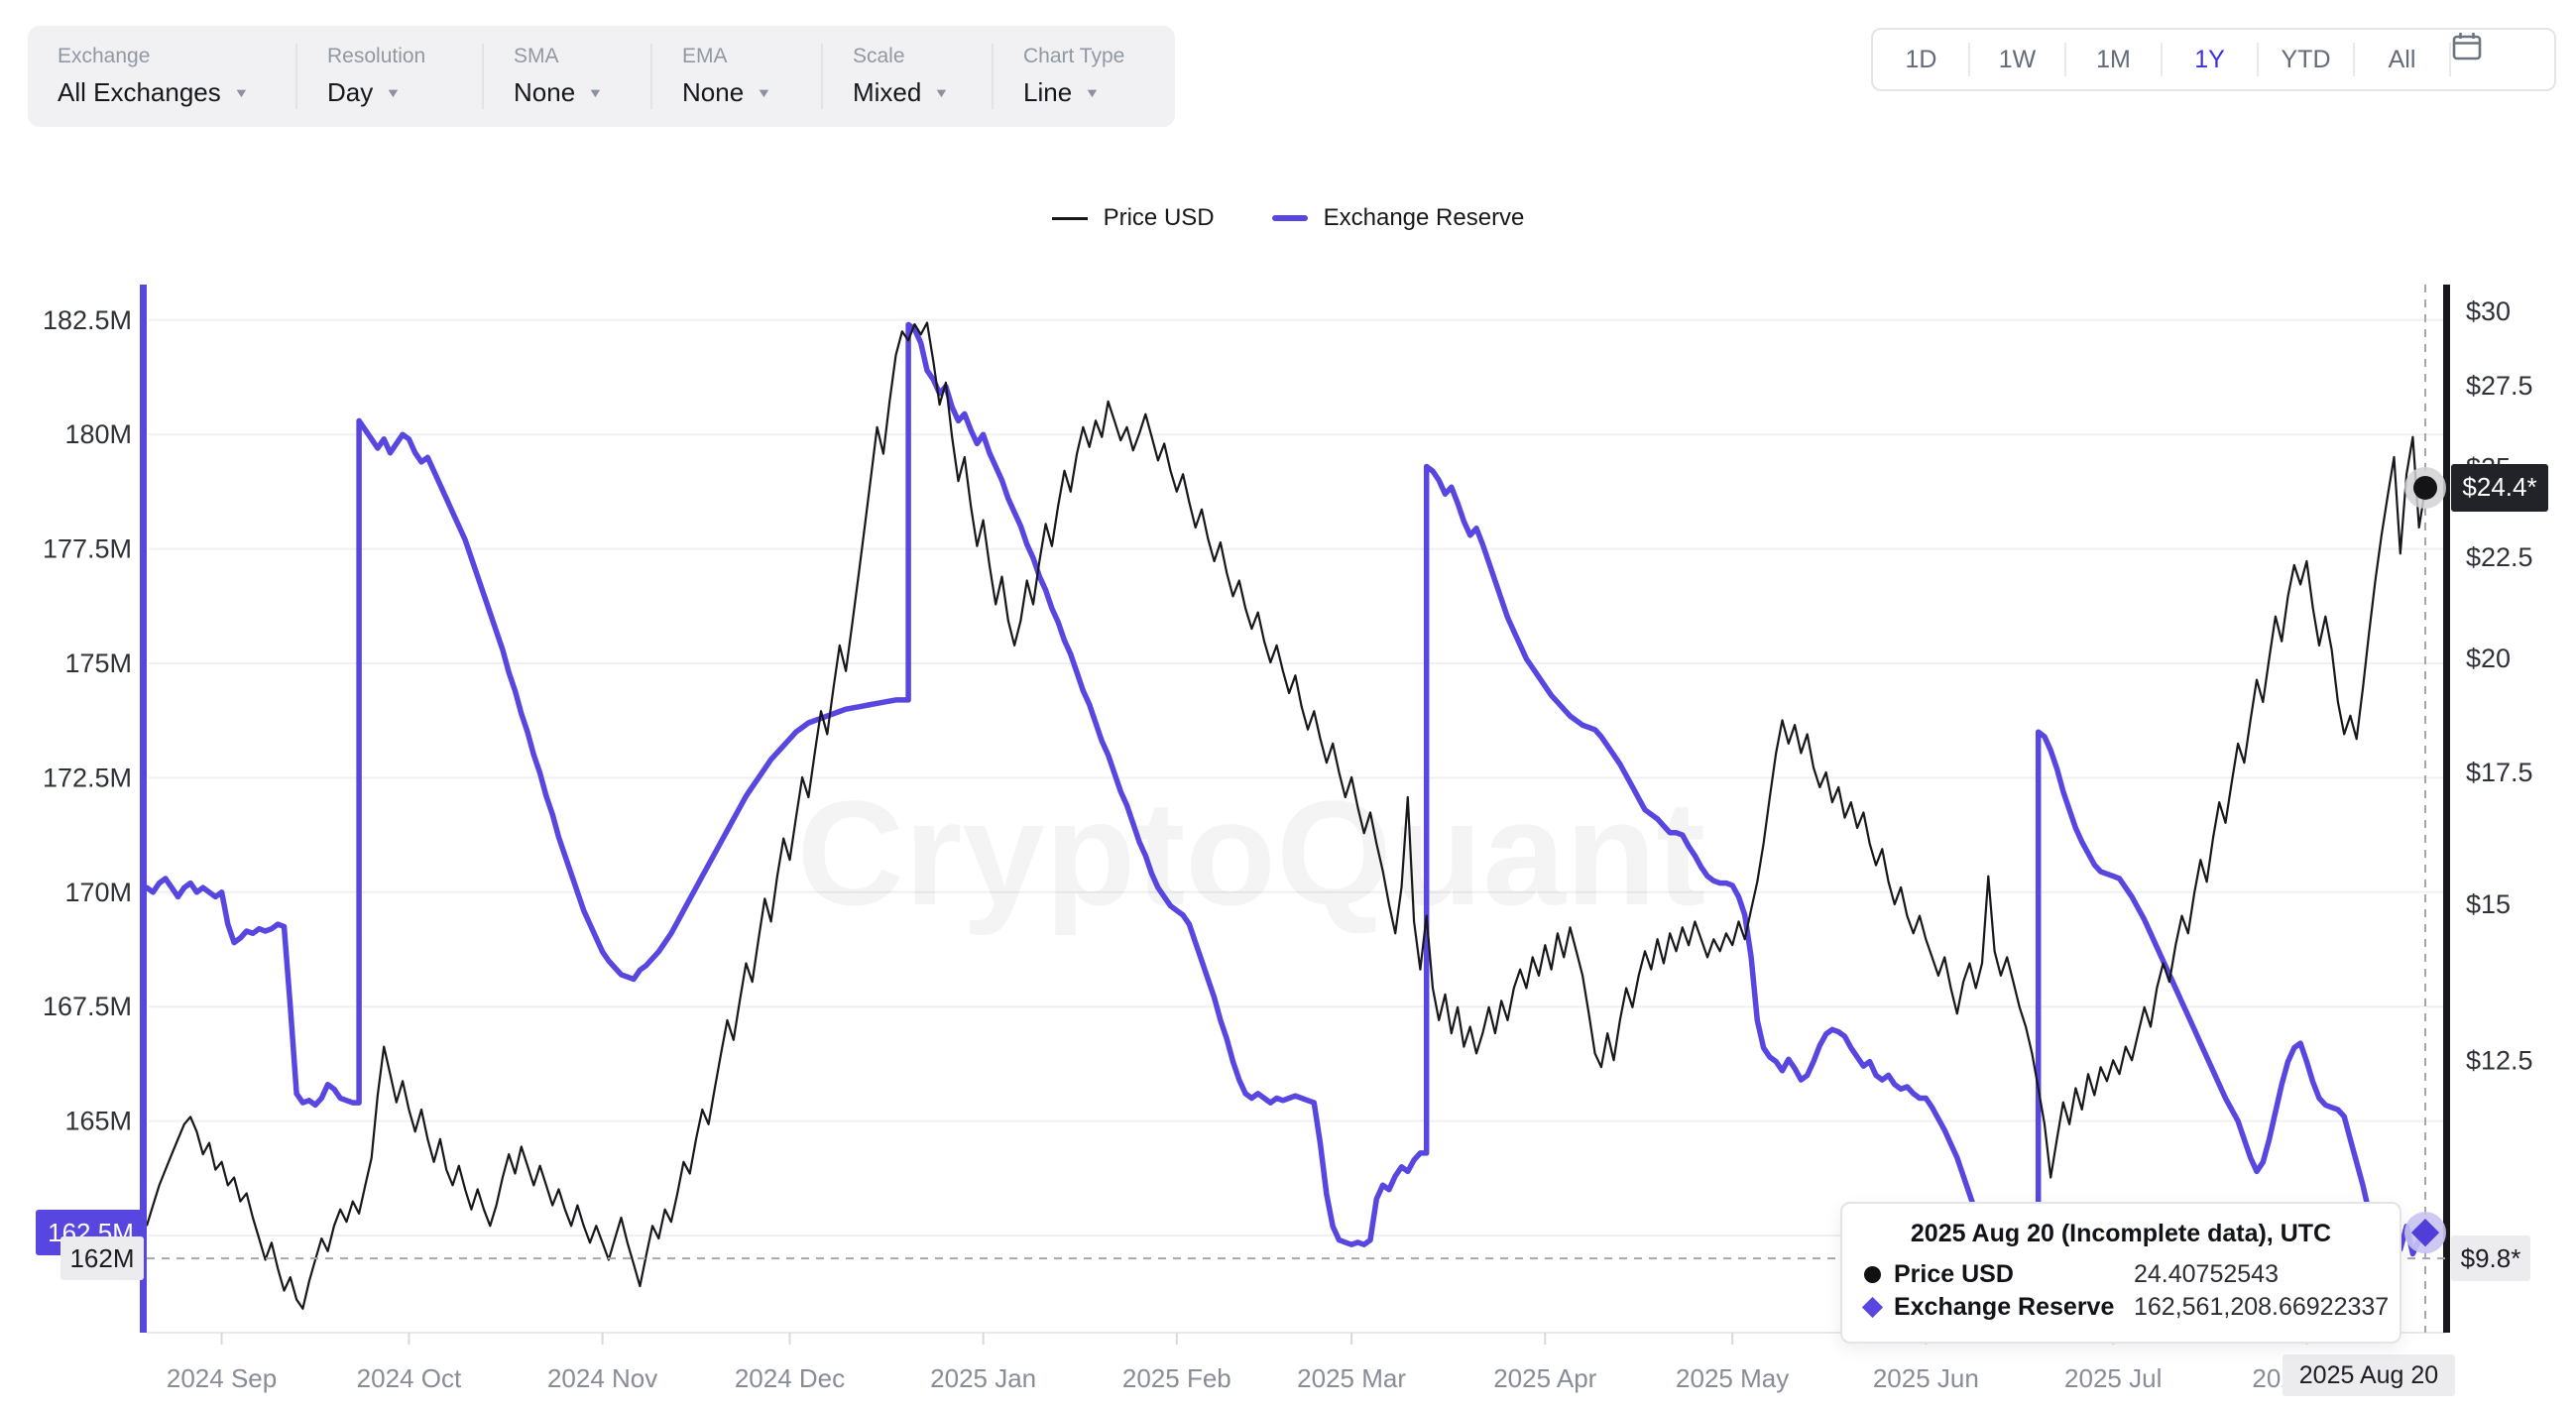  Describe the element at coordinates (1954, 1274) in the screenshot. I see `tooltip-price-label: Price USD` at that location.